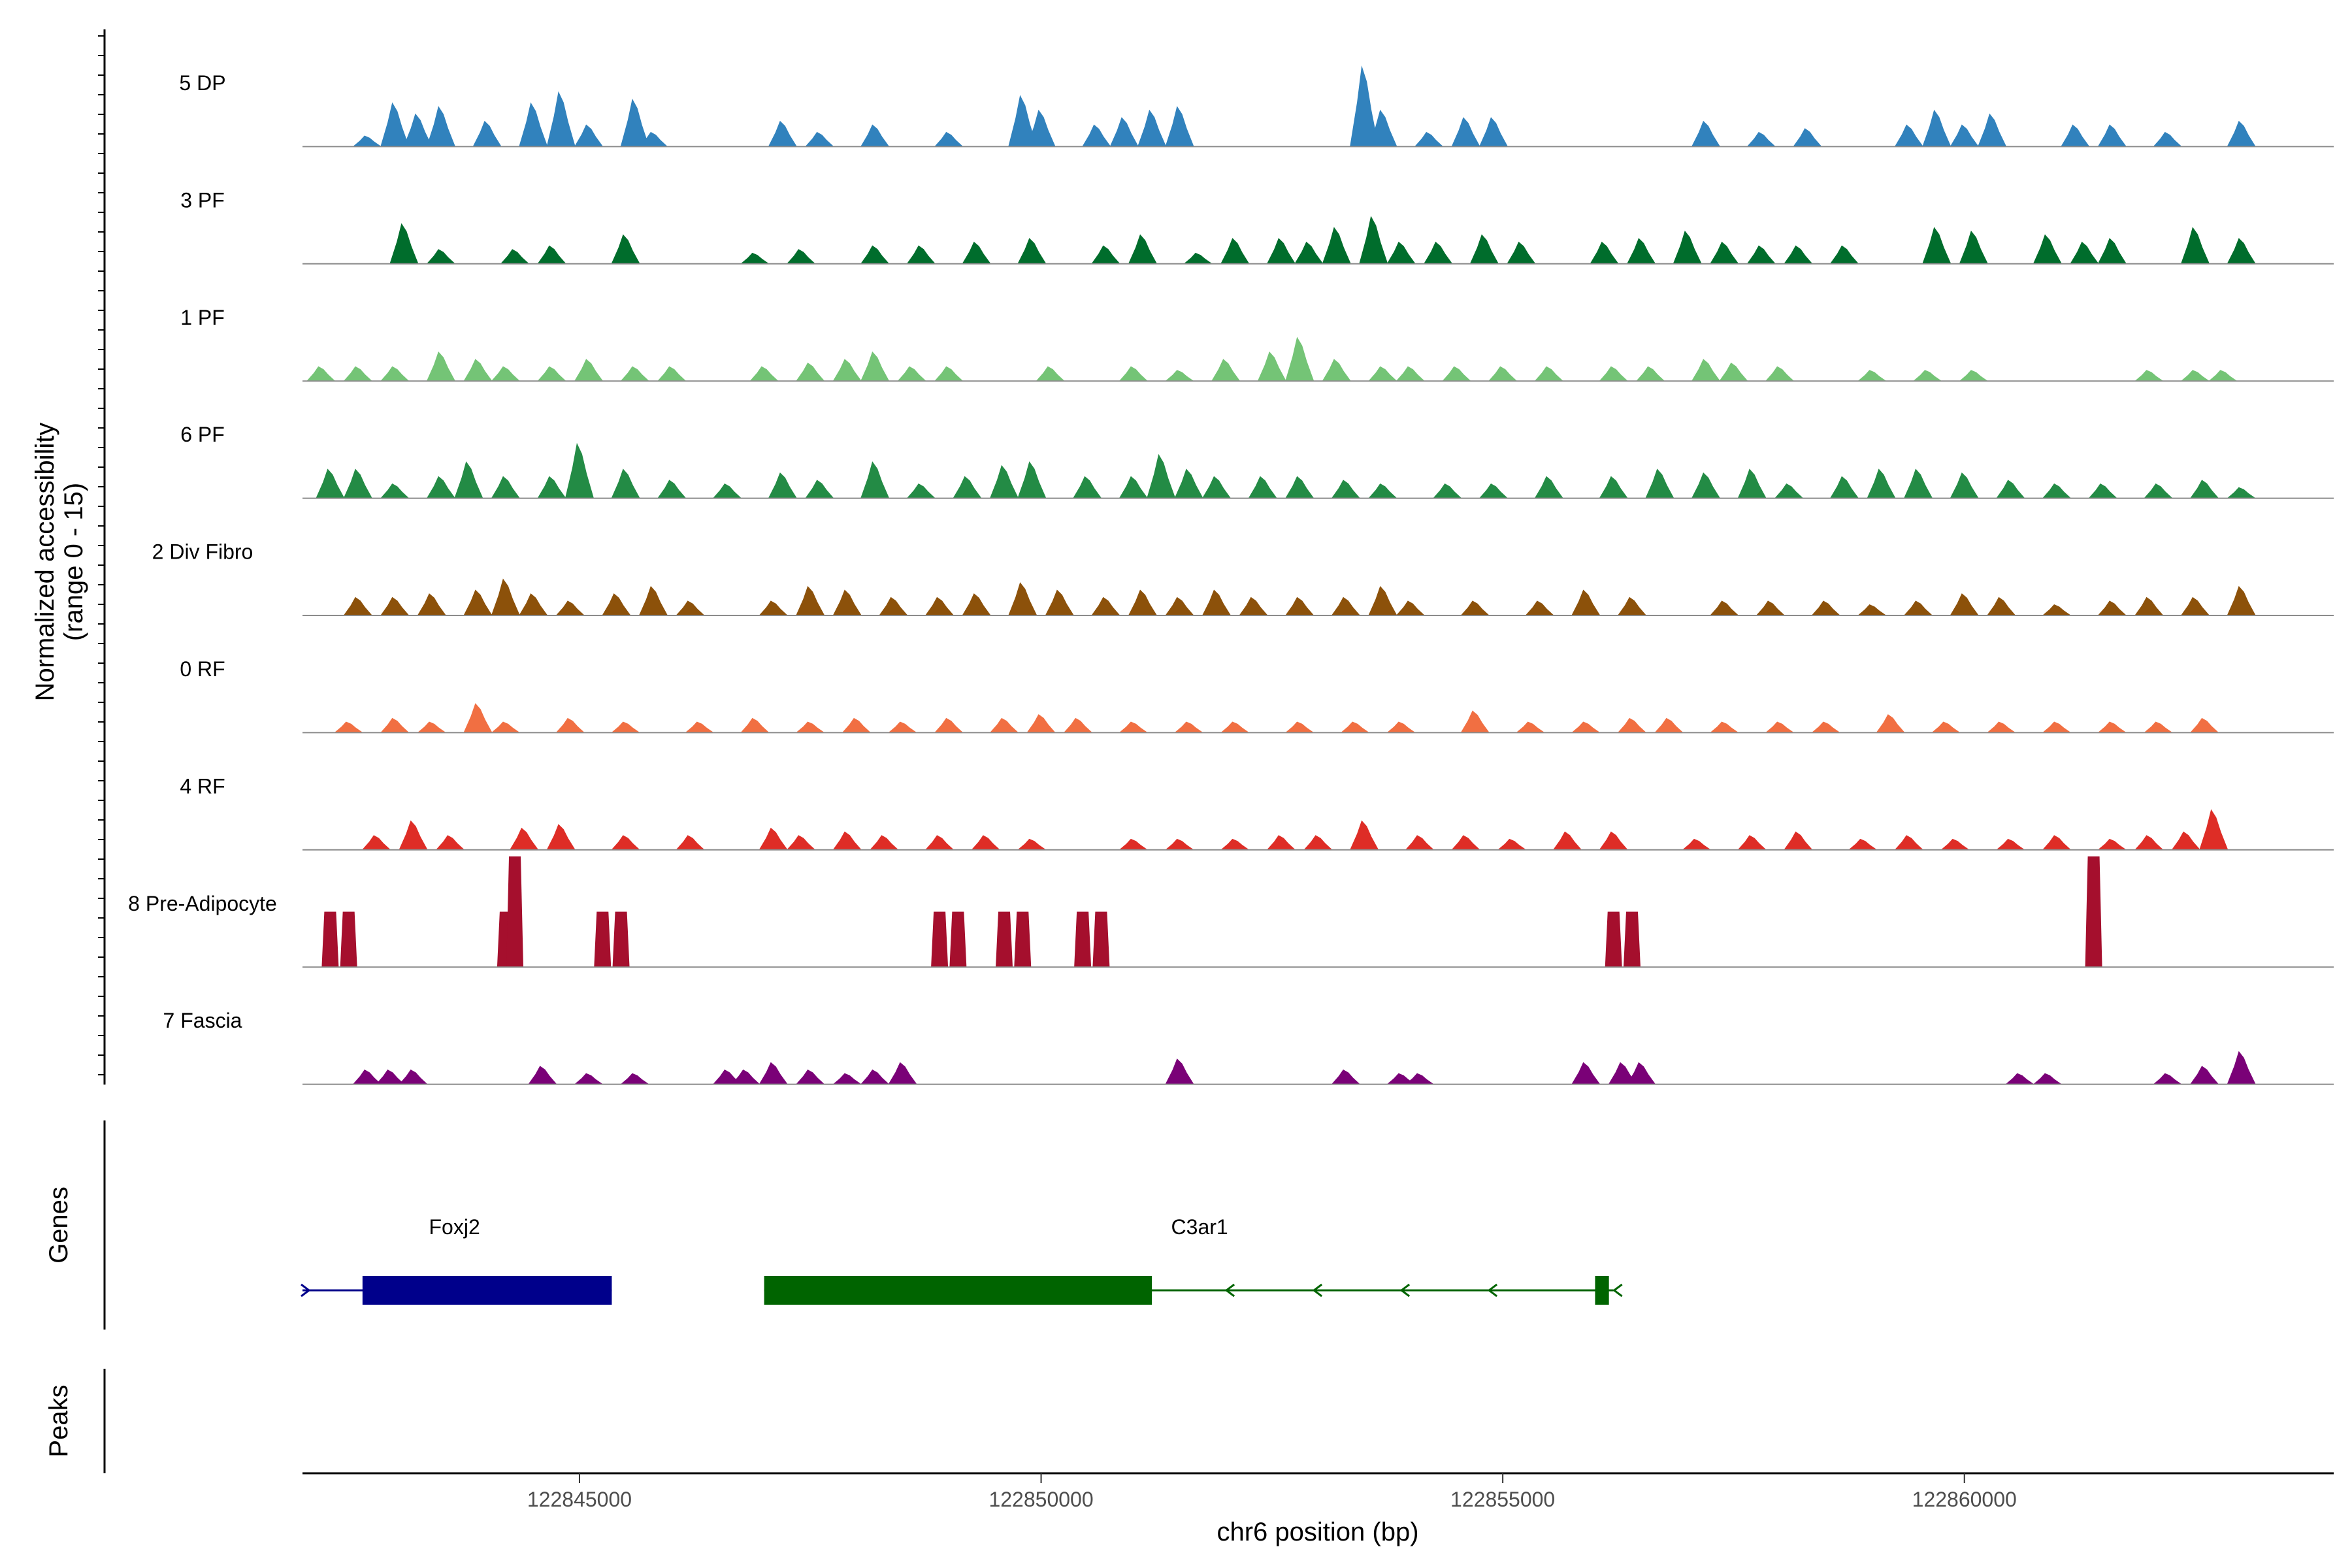  I want to click on x-tick-label: 122845000, so click(579, 1499).